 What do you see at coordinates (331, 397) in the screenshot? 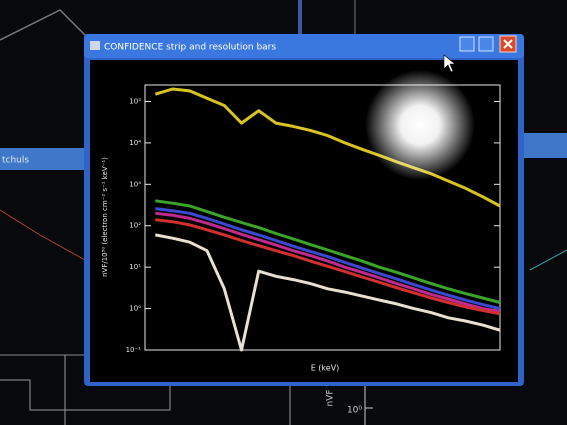
I see `bg-axis-label: nVF` at bounding box center [331, 397].